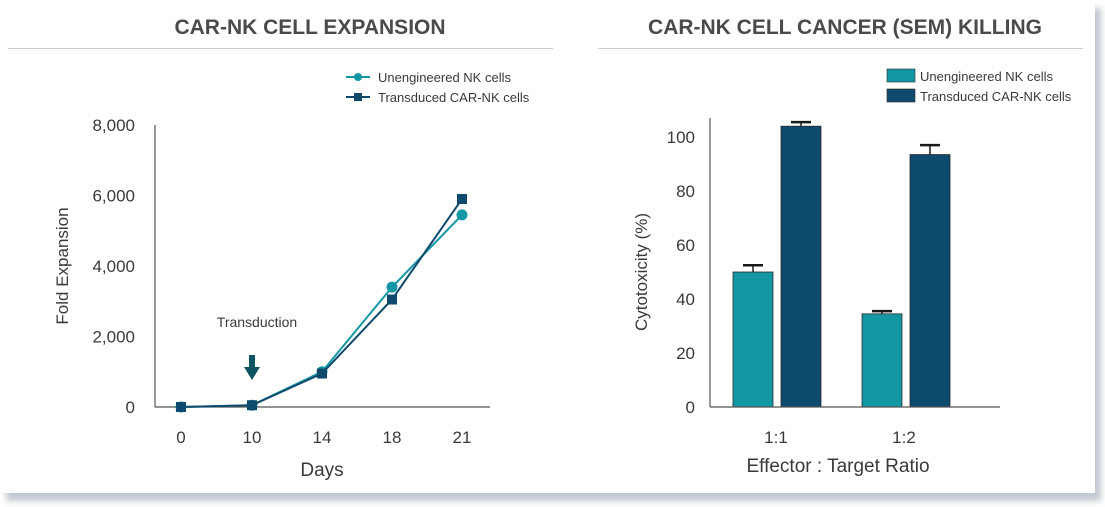 The image size is (1105, 507). I want to click on transduction-arrow-head, so click(252, 373).